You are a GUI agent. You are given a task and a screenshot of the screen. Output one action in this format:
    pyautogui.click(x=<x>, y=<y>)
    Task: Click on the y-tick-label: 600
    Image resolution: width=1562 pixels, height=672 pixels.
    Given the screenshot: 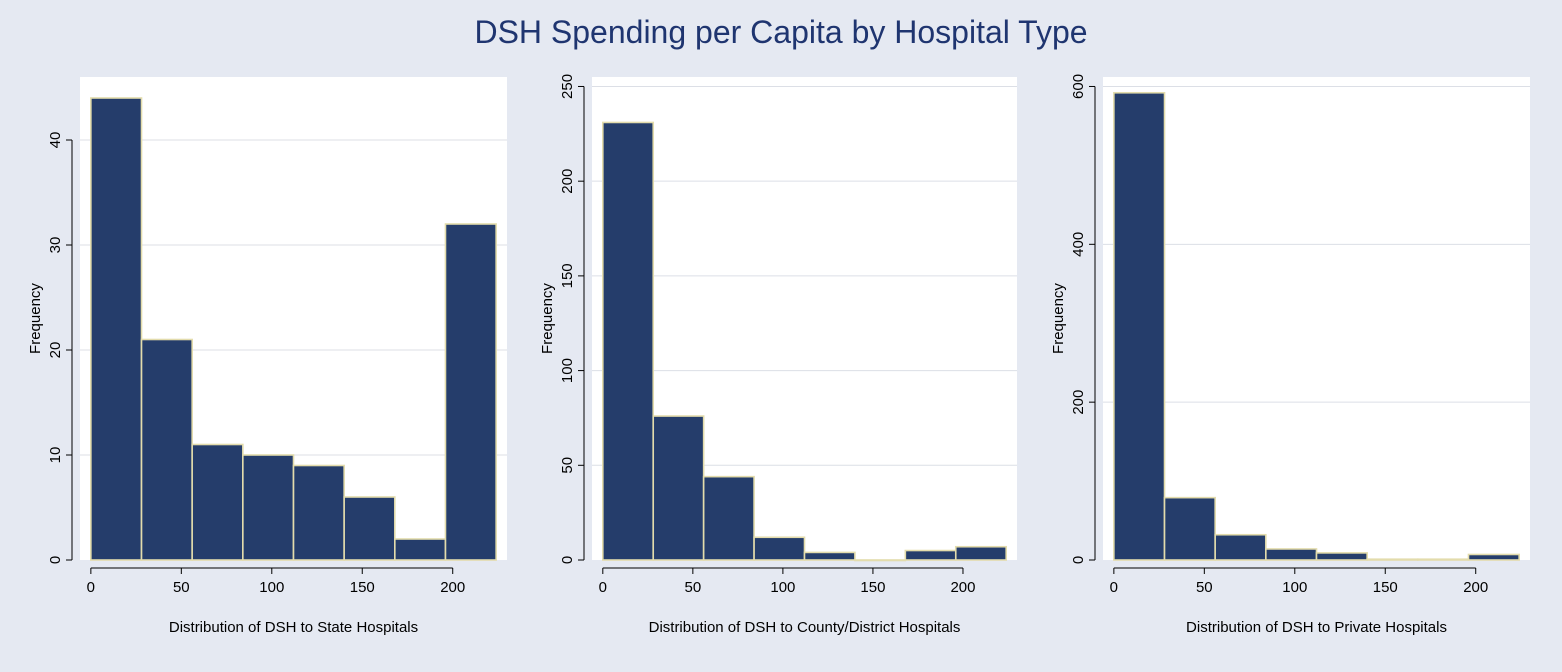 What is the action you would take?
    pyautogui.click(x=1078, y=86)
    